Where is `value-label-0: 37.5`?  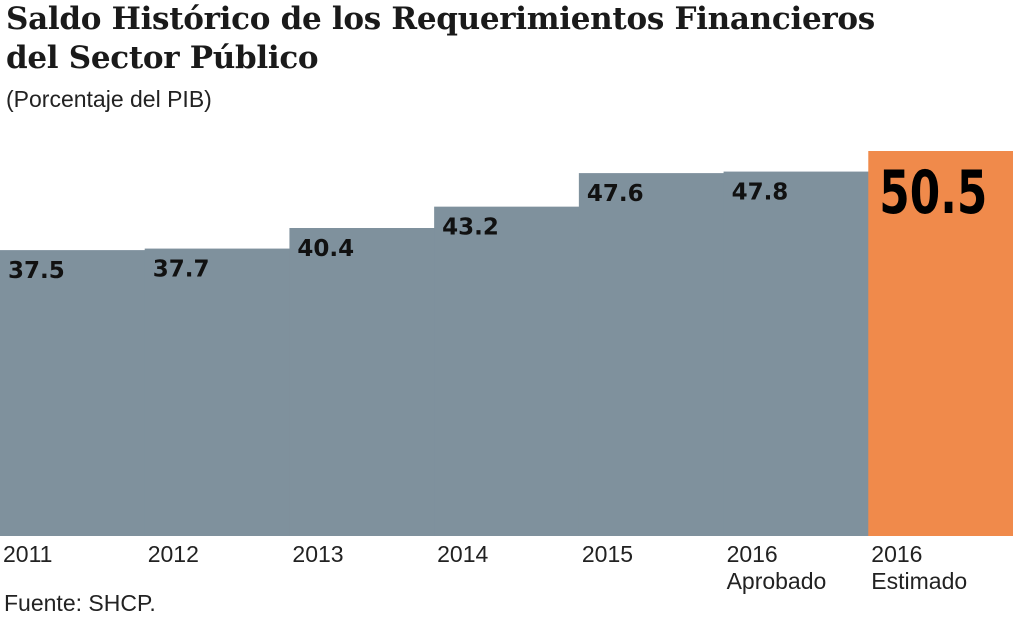 value-label-0: 37.5 is located at coordinates (36, 271).